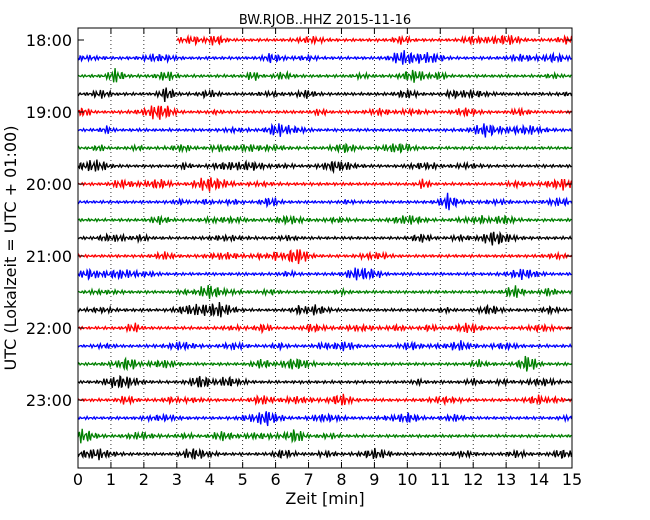 This screenshot has width=650, height=520. Describe the element at coordinates (325, 20) in the screenshot. I see `chart-title: BW.RJOB..HHZ 2015-11-16` at that location.